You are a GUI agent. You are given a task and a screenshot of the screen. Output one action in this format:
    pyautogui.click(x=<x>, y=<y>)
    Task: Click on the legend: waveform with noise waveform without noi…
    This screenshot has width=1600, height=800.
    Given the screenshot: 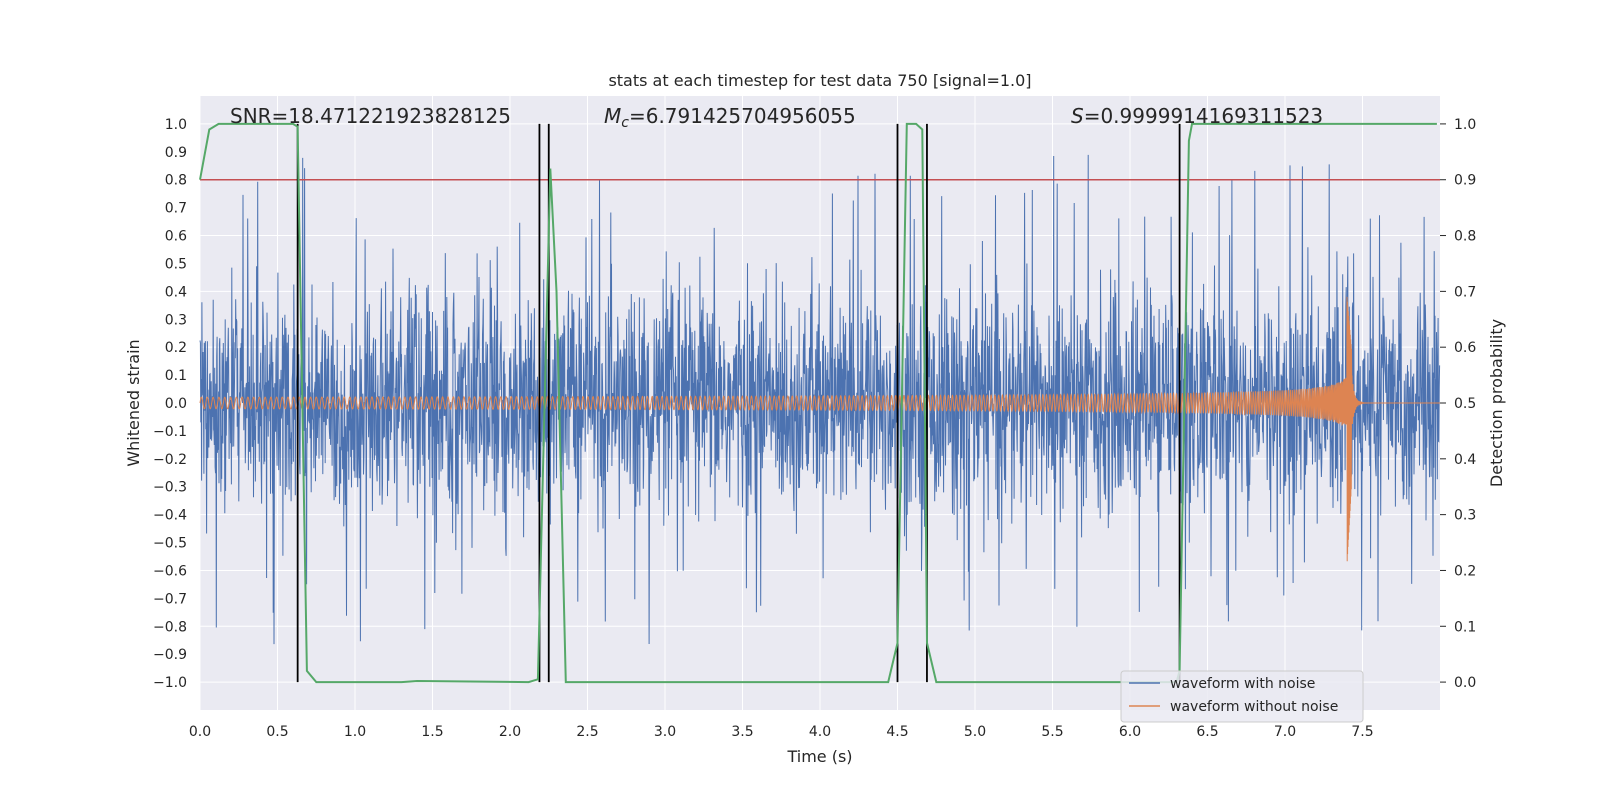 What is the action you would take?
    pyautogui.click(x=1242, y=696)
    